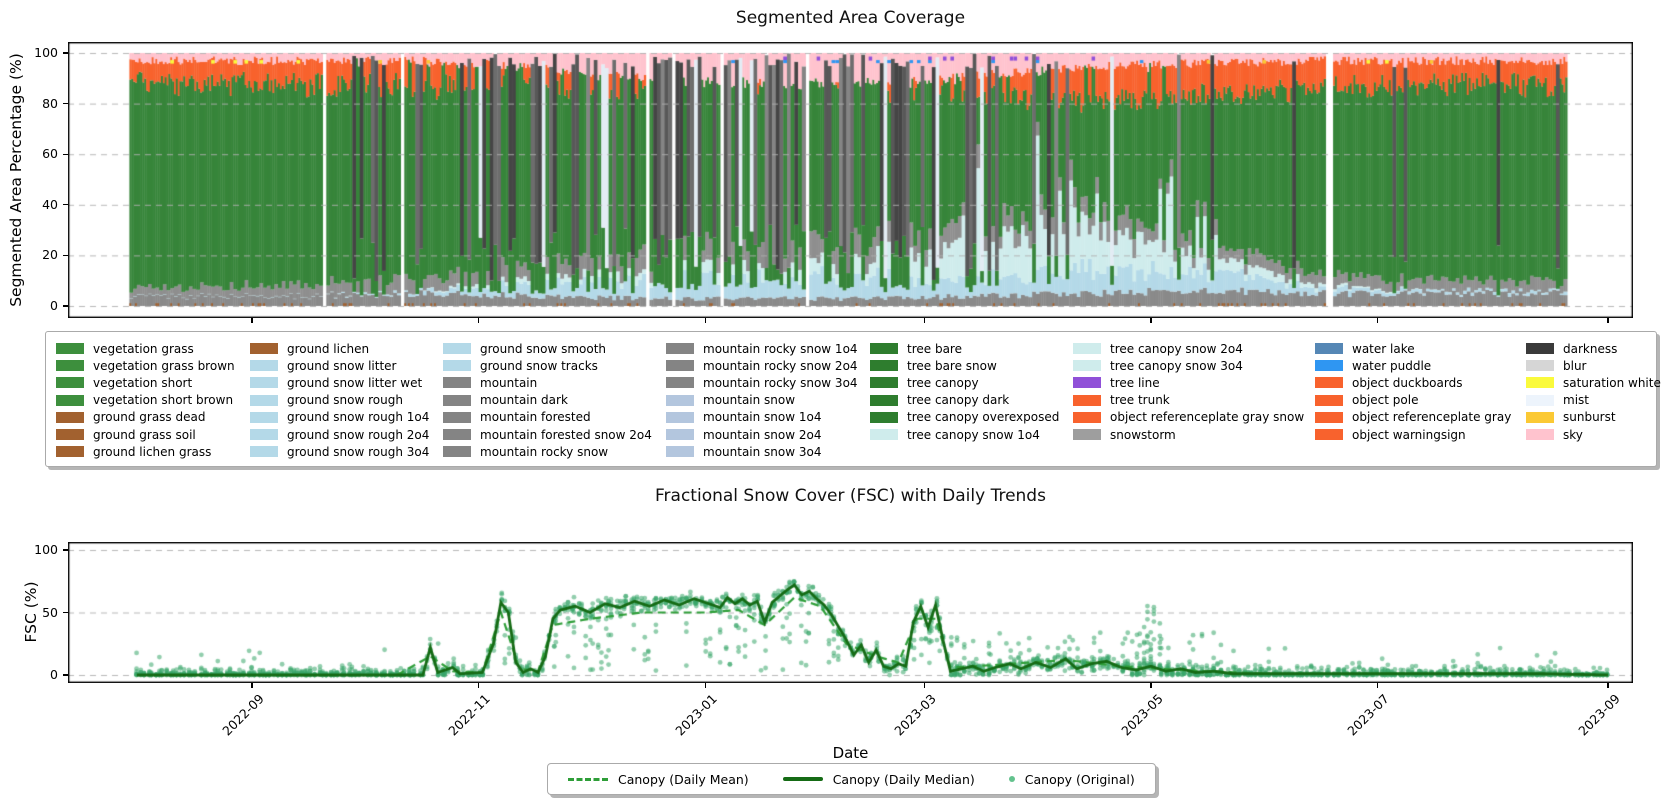 The height and width of the screenshot is (801, 1663). What do you see at coordinates (762, 451) in the screenshot?
I see `legend-item: mountain snow 3o4` at bounding box center [762, 451].